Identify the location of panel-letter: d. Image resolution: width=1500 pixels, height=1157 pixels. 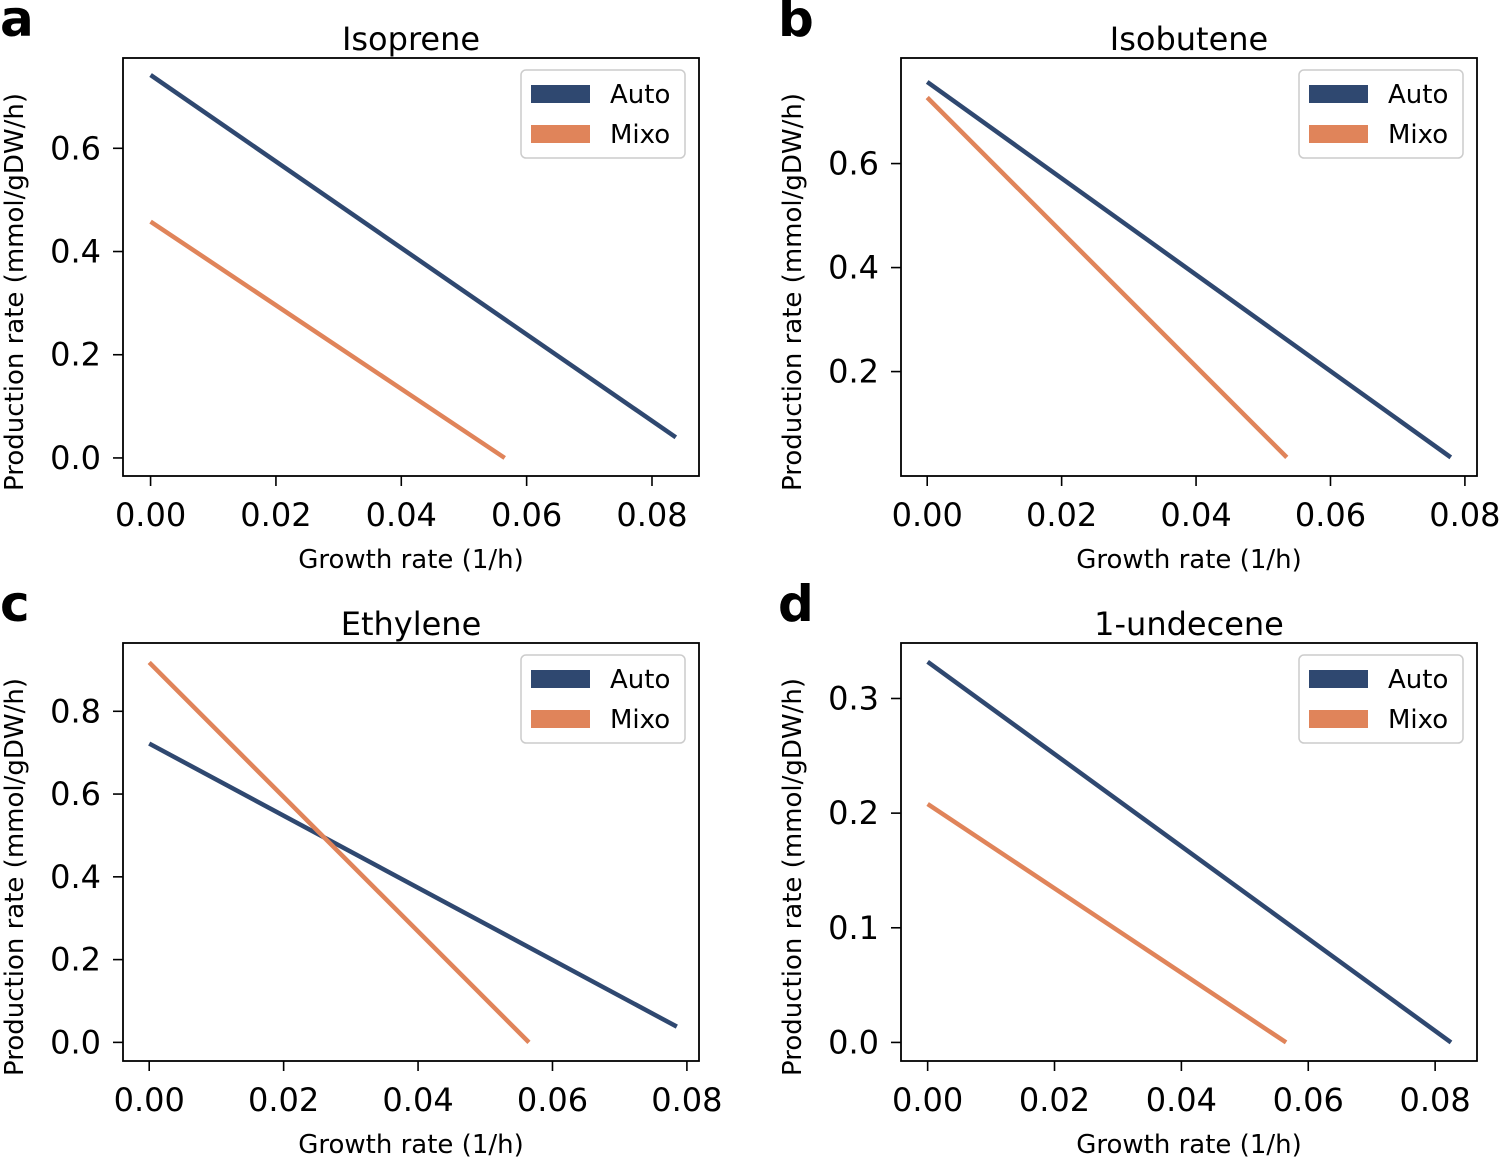
(796, 604).